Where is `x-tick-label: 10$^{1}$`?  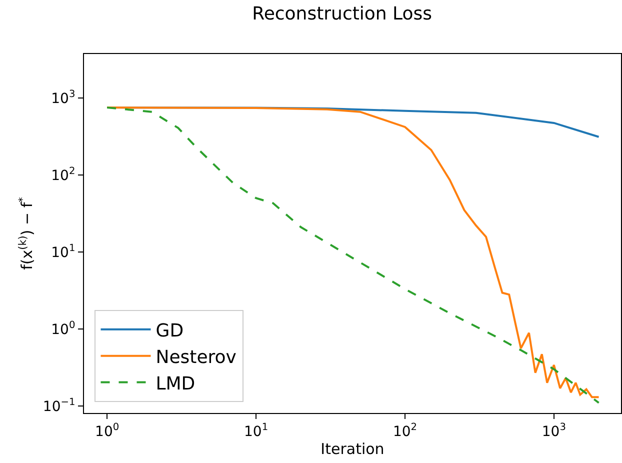 x-tick-label: 10$^{1}$ is located at coordinates (256, 431).